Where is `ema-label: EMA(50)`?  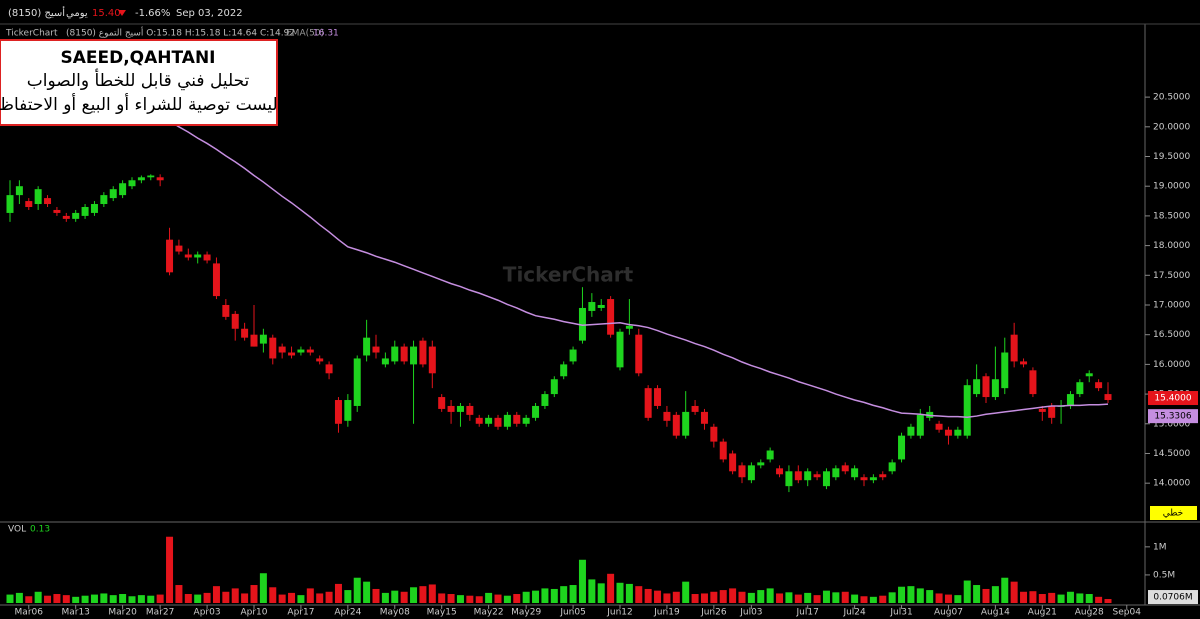 ema-label: EMA(50) is located at coordinates (305, 34).